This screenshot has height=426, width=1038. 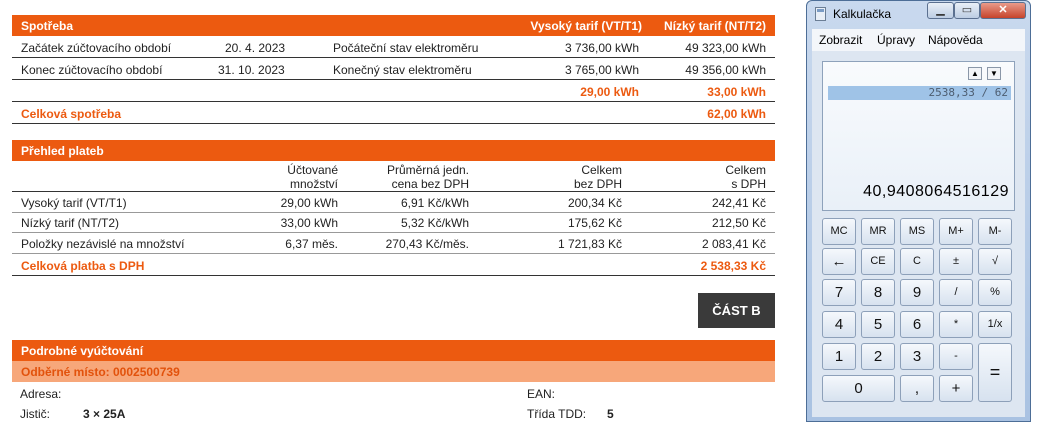 I want to click on close-icon: ✕, so click(x=1003, y=10).